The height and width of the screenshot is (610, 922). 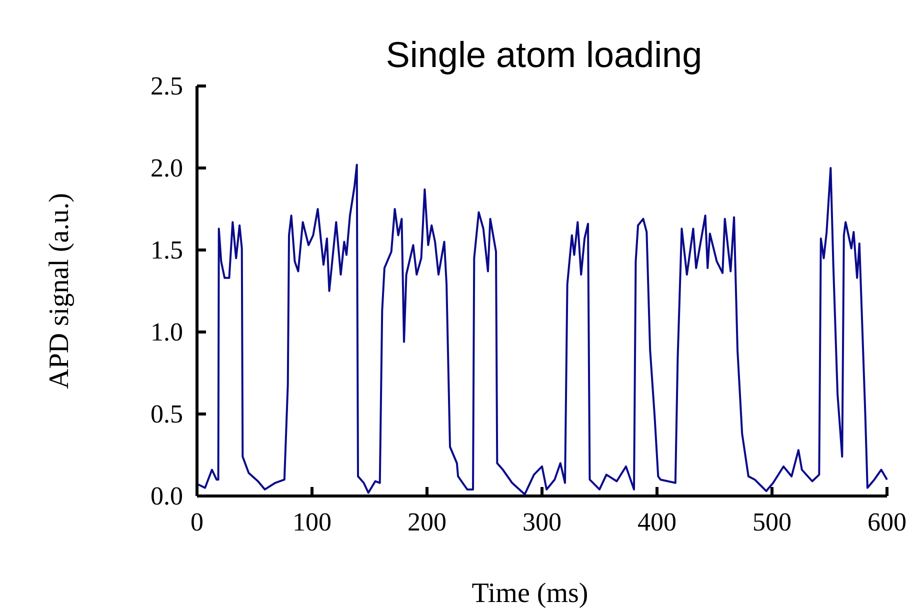 I want to click on y-tick-label: 2.0, so click(x=166, y=167).